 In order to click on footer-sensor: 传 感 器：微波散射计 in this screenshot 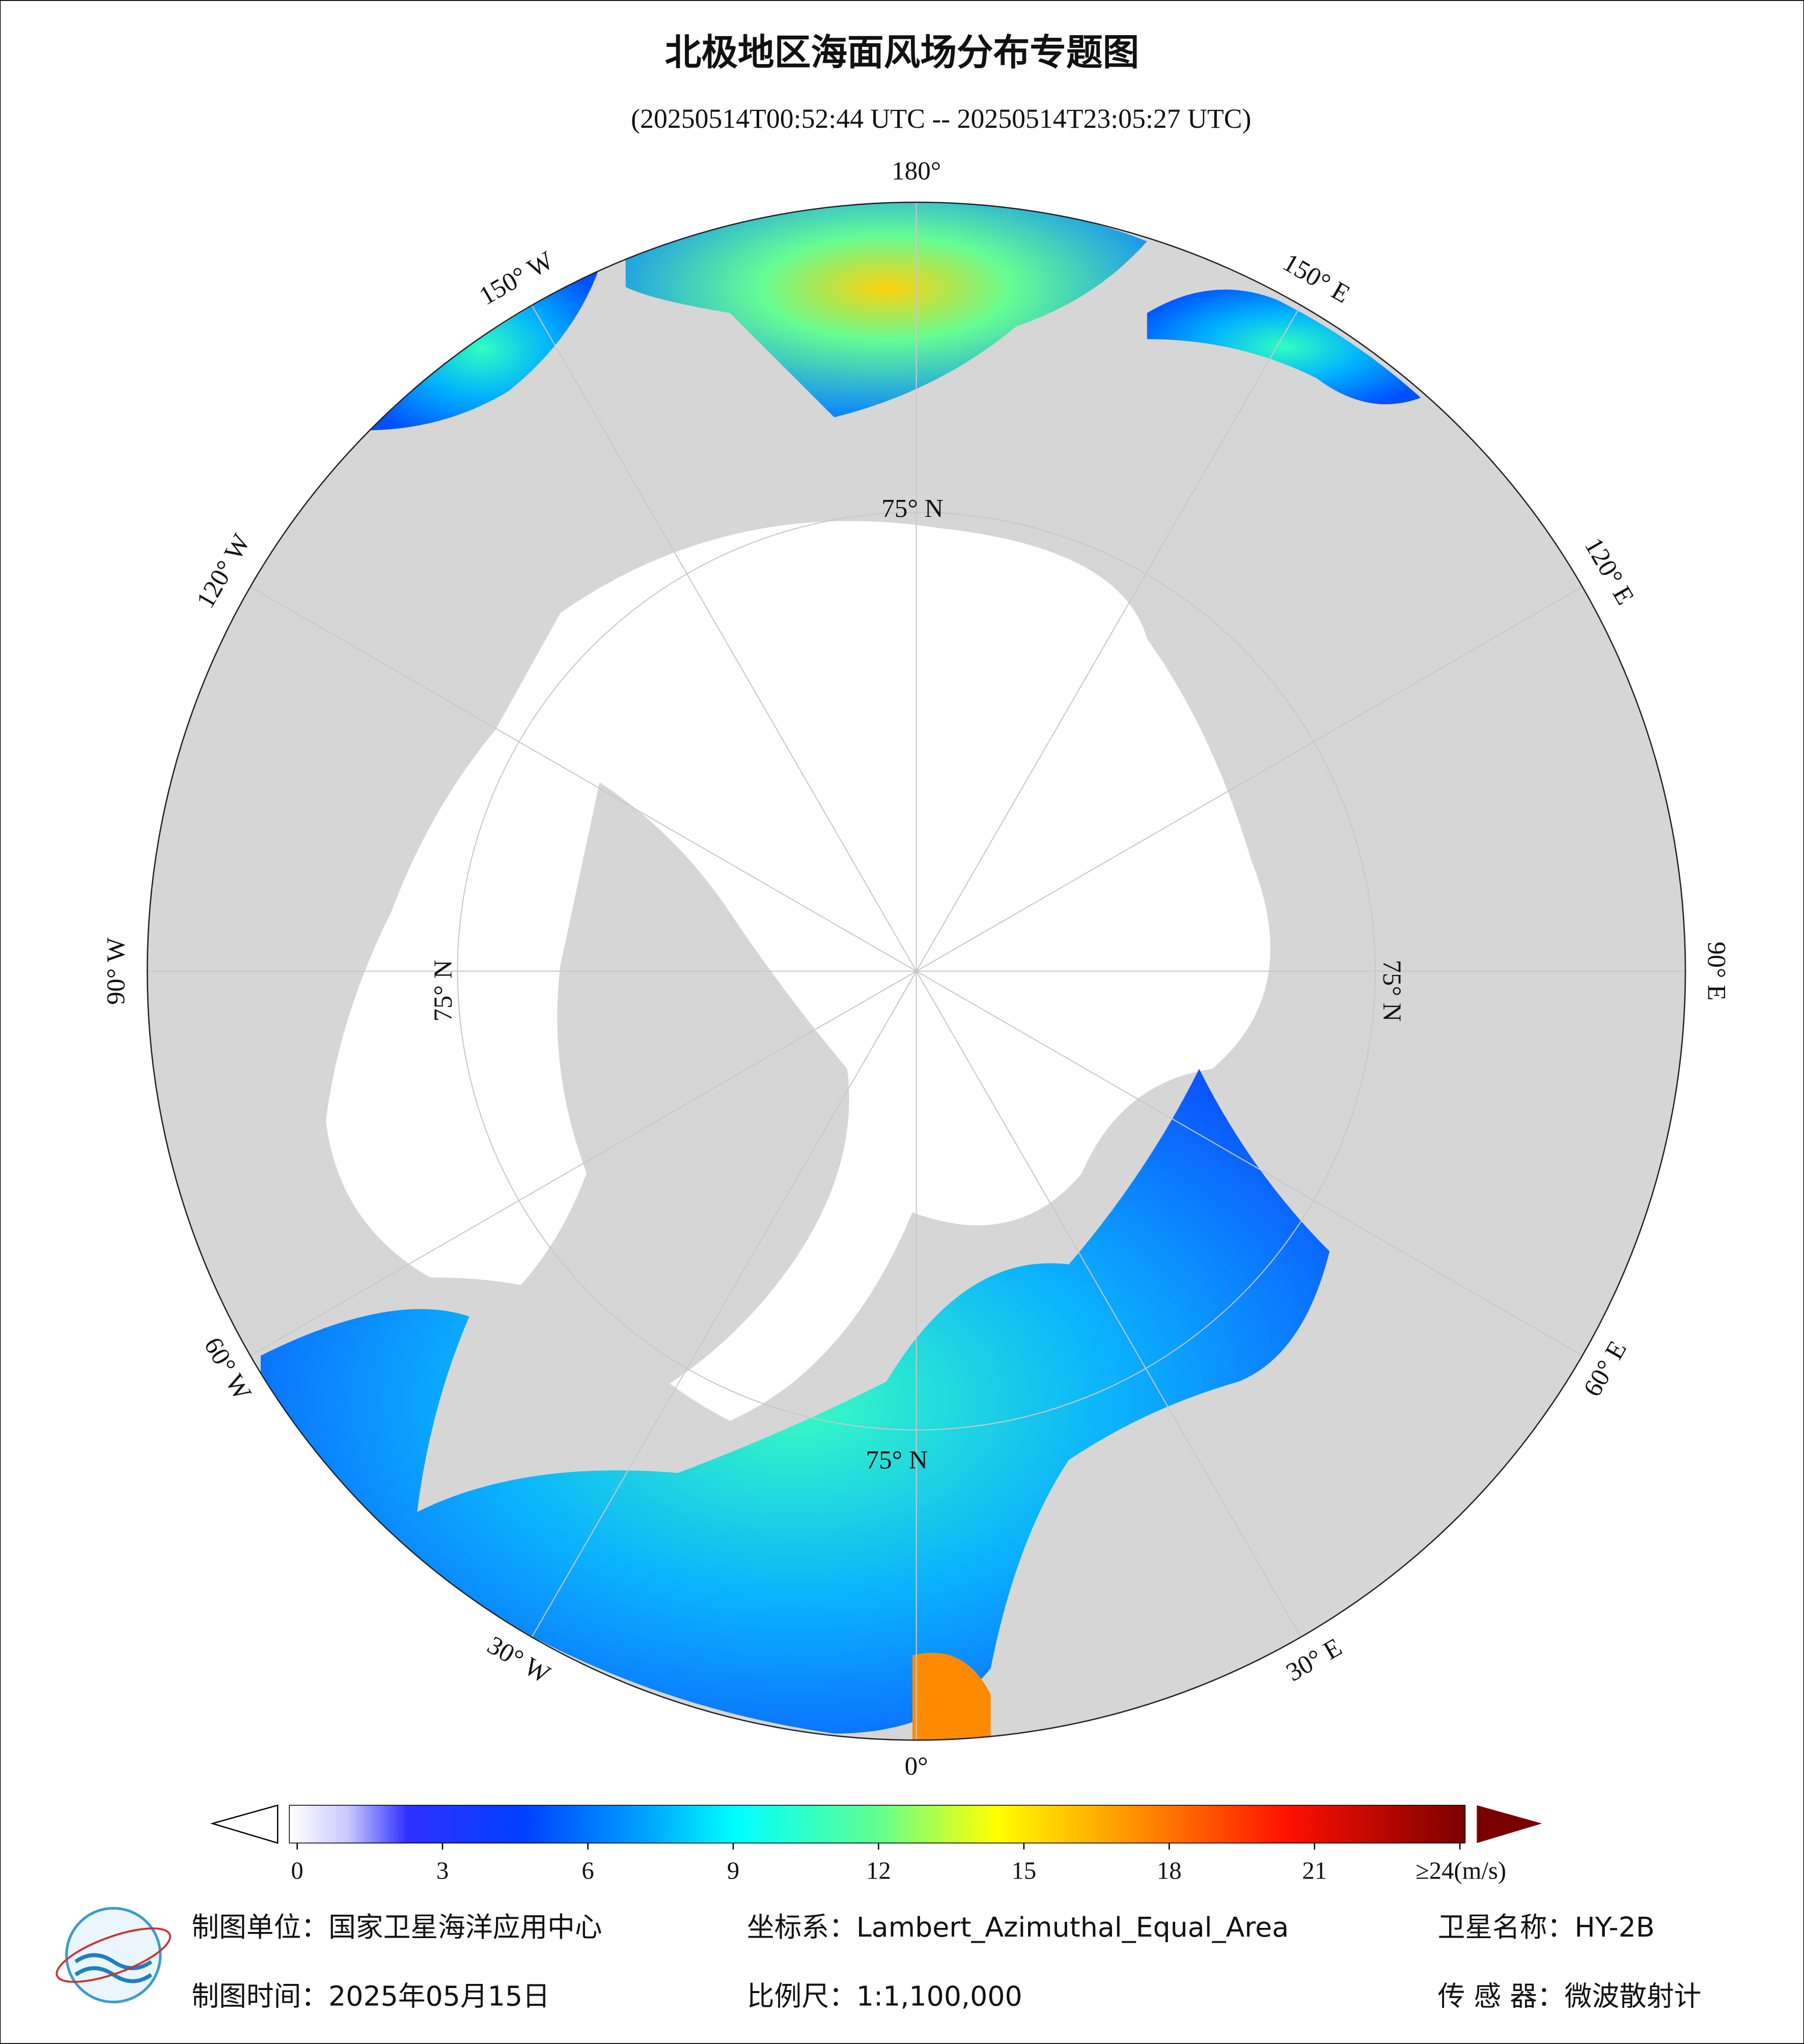, I will do `click(1570, 1996)`.